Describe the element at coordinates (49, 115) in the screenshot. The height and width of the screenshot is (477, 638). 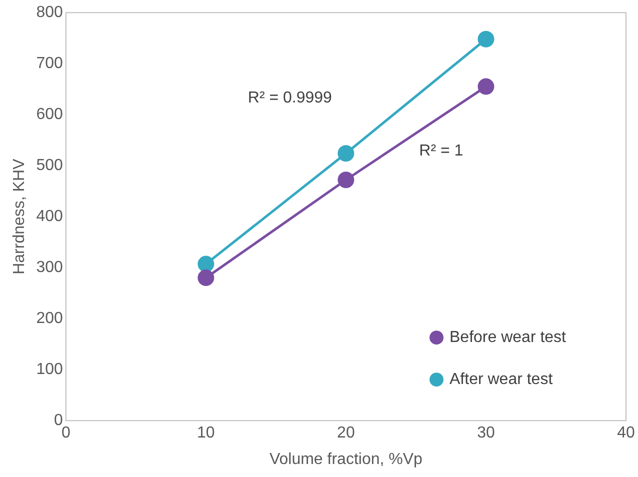
I see `y-tick-label: 600` at that location.